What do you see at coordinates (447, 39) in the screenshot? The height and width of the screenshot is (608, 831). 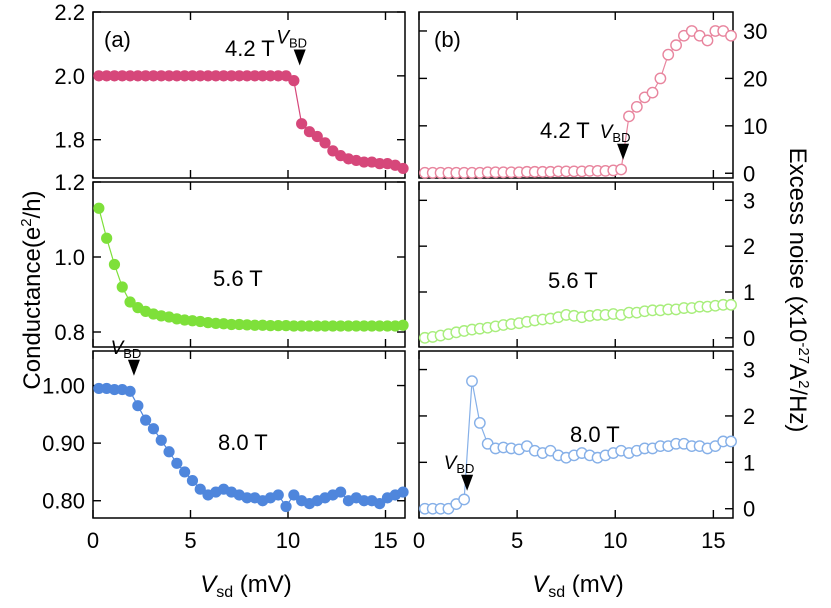 I see `panel-tag: (b)` at bounding box center [447, 39].